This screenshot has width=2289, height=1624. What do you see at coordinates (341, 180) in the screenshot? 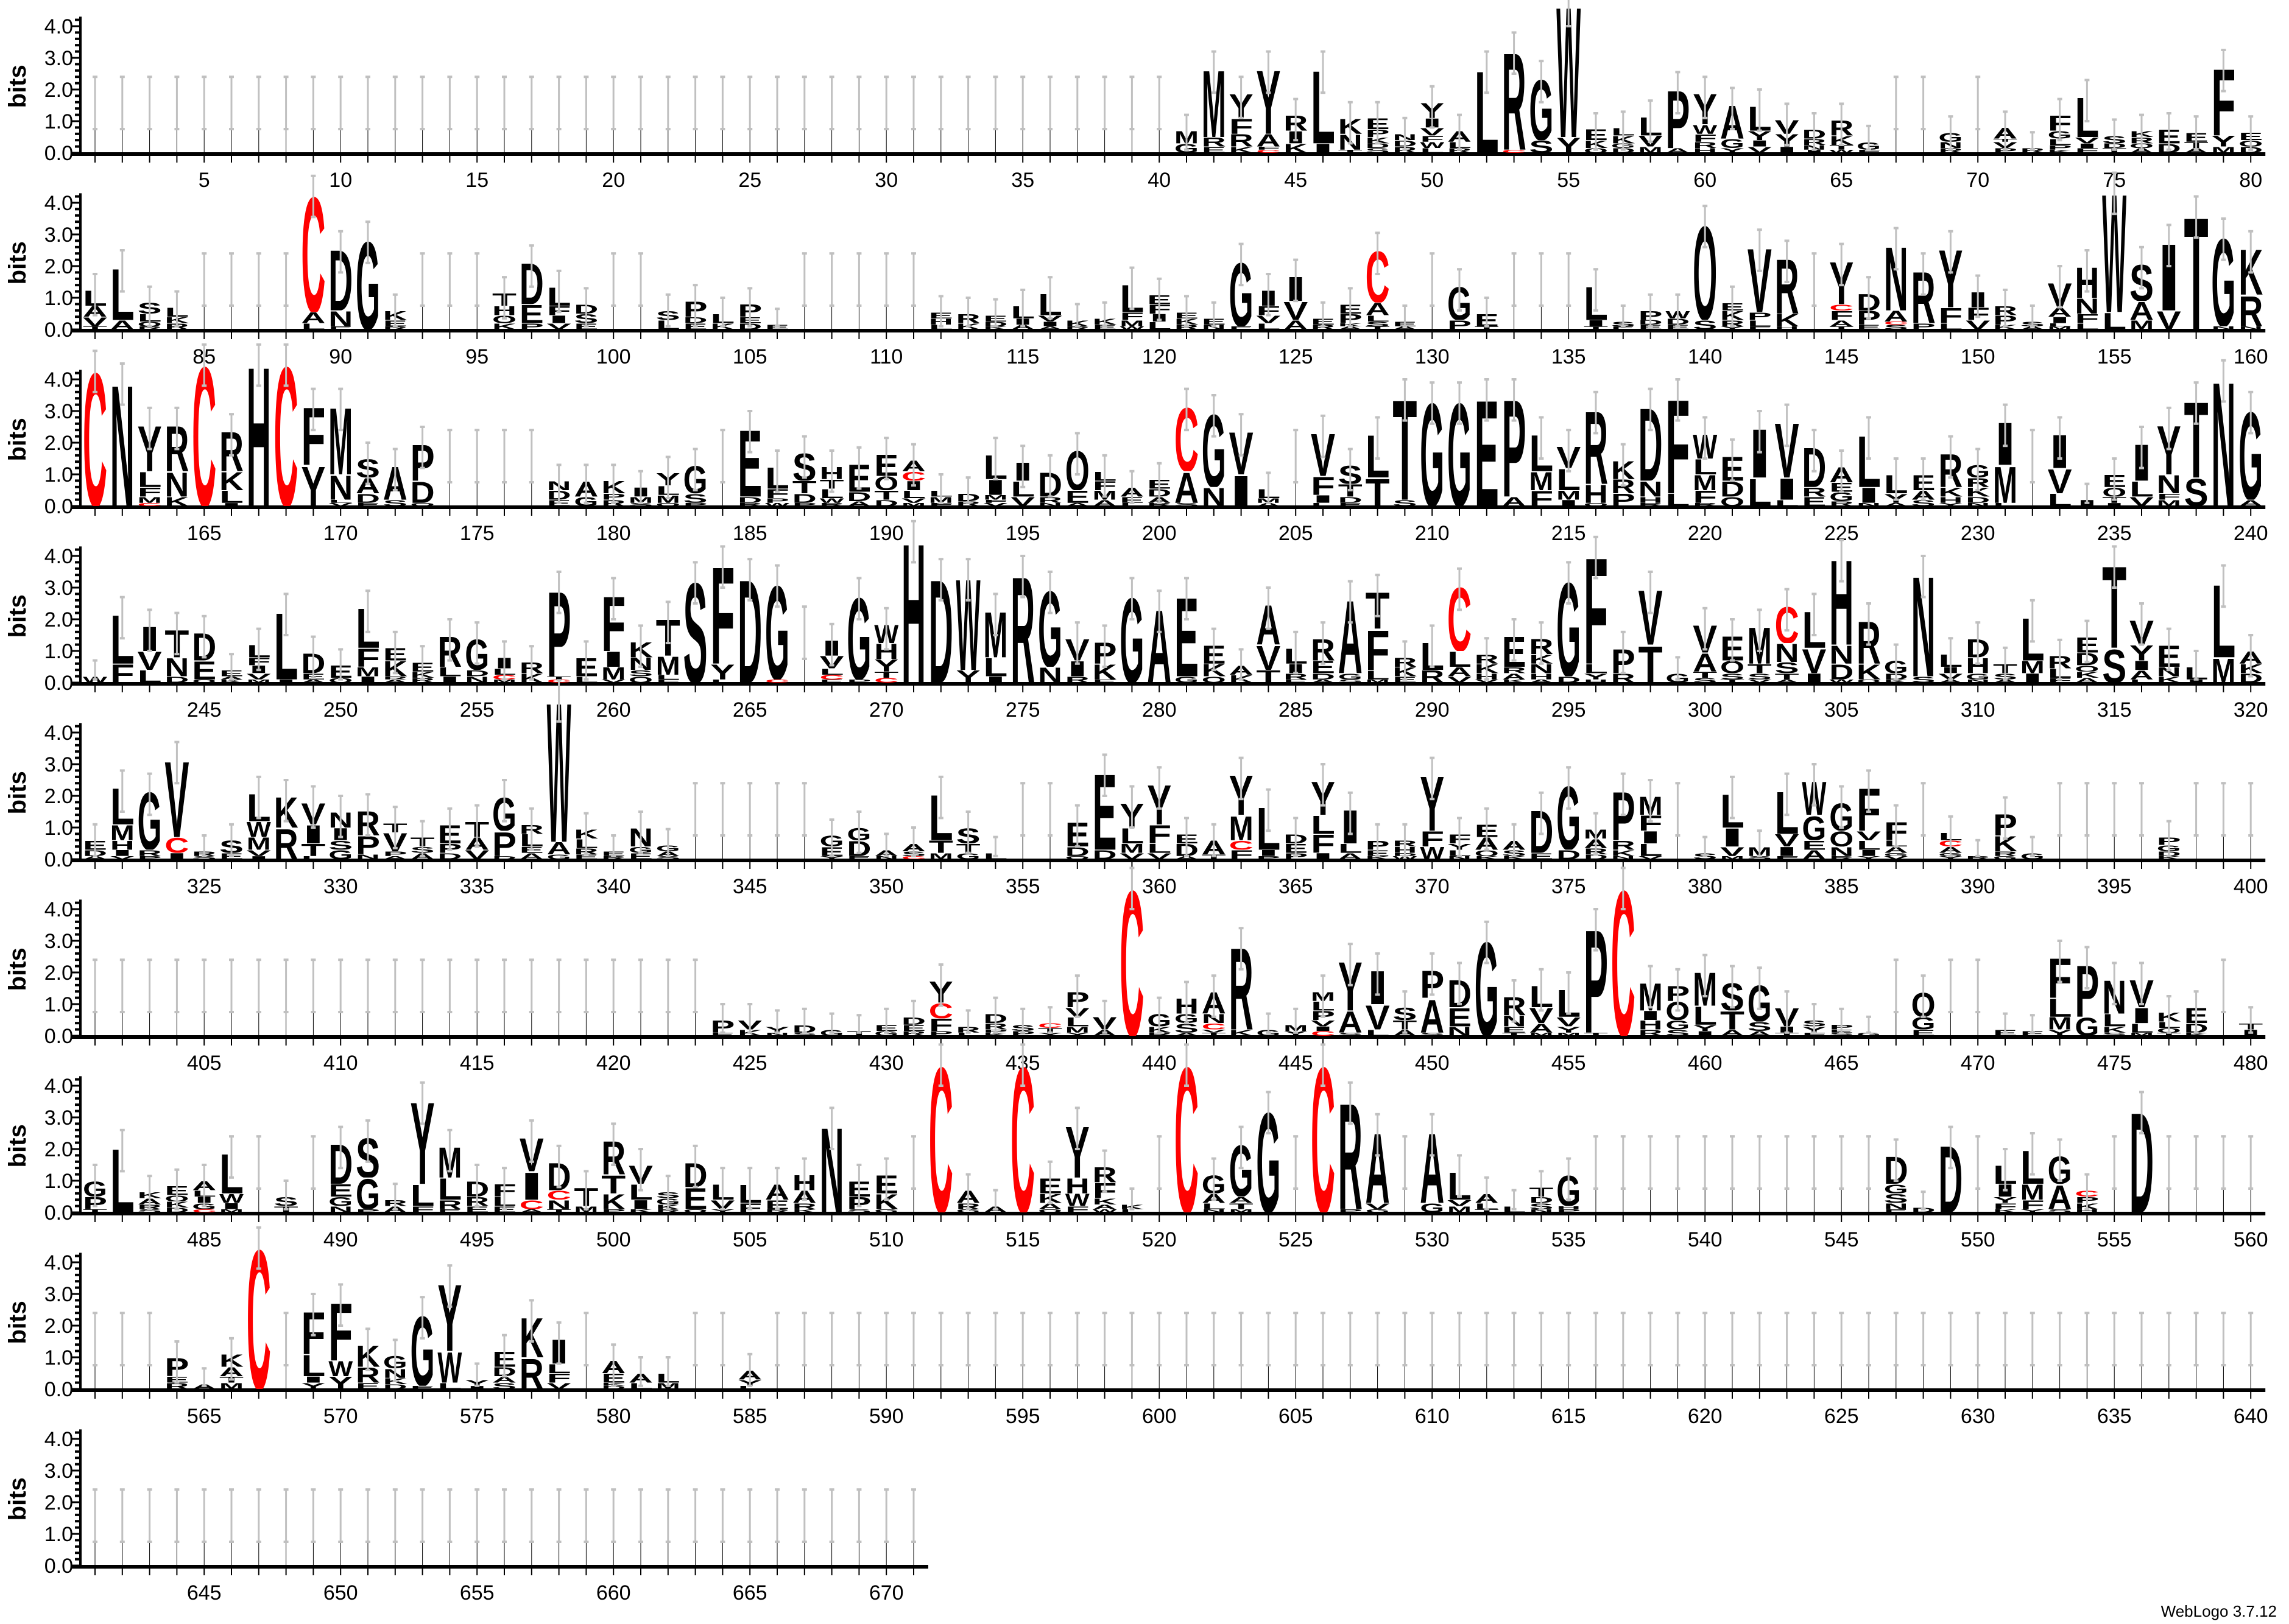
I see `x-tick-label: 10` at bounding box center [341, 180].